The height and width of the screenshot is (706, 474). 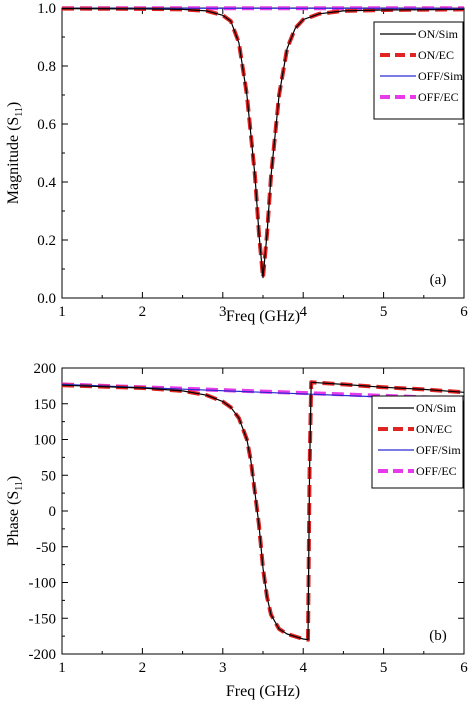 What do you see at coordinates (438, 280) in the screenshot?
I see `panel-label: (a)` at bounding box center [438, 280].